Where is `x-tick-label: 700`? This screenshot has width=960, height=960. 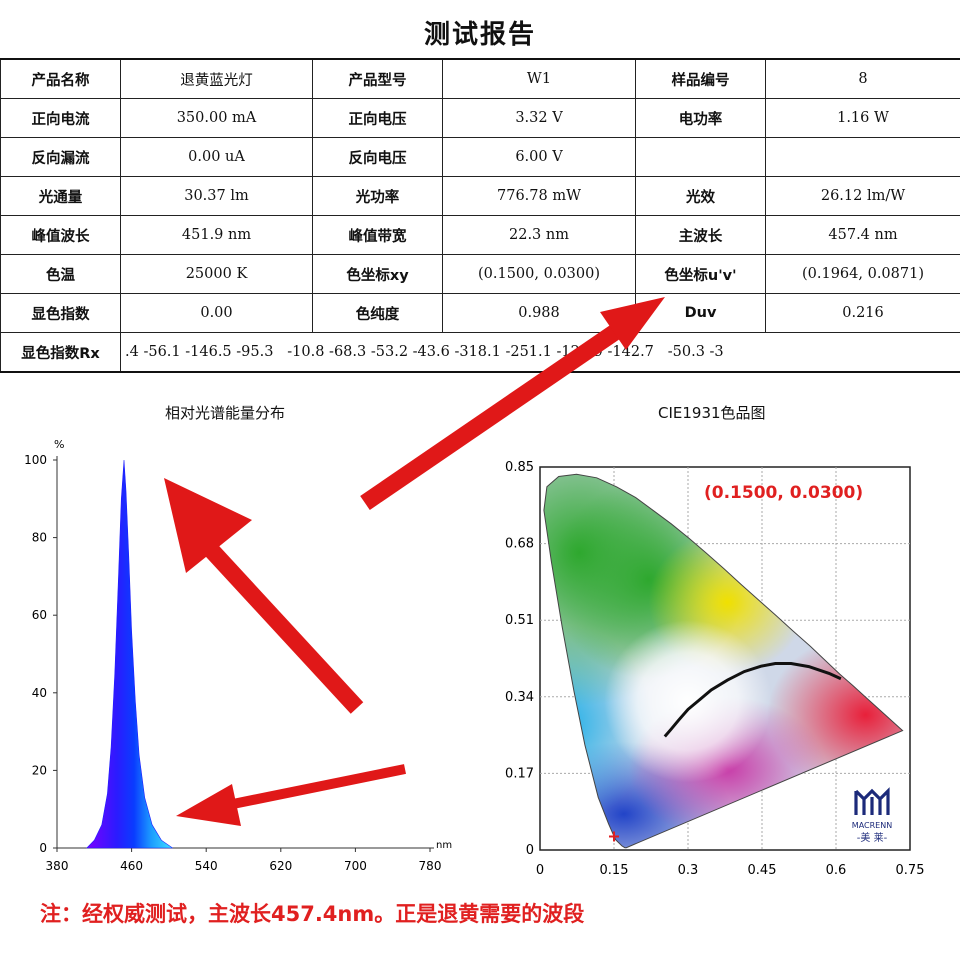 x-tick-label: 700 is located at coordinates (355, 866).